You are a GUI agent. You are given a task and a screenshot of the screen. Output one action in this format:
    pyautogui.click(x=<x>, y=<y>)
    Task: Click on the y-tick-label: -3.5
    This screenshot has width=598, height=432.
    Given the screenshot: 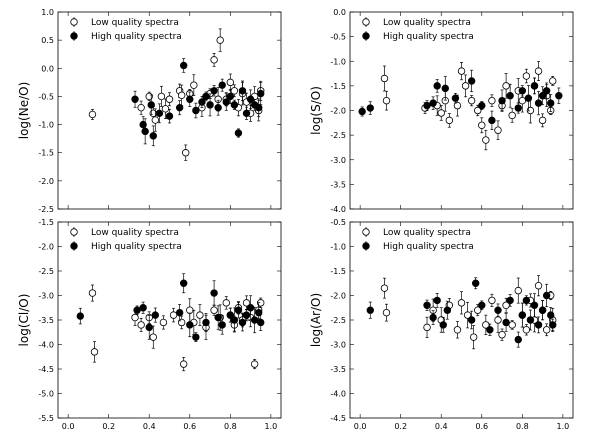 What is the action you would take?
    pyautogui.click(x=338, y=369)
    